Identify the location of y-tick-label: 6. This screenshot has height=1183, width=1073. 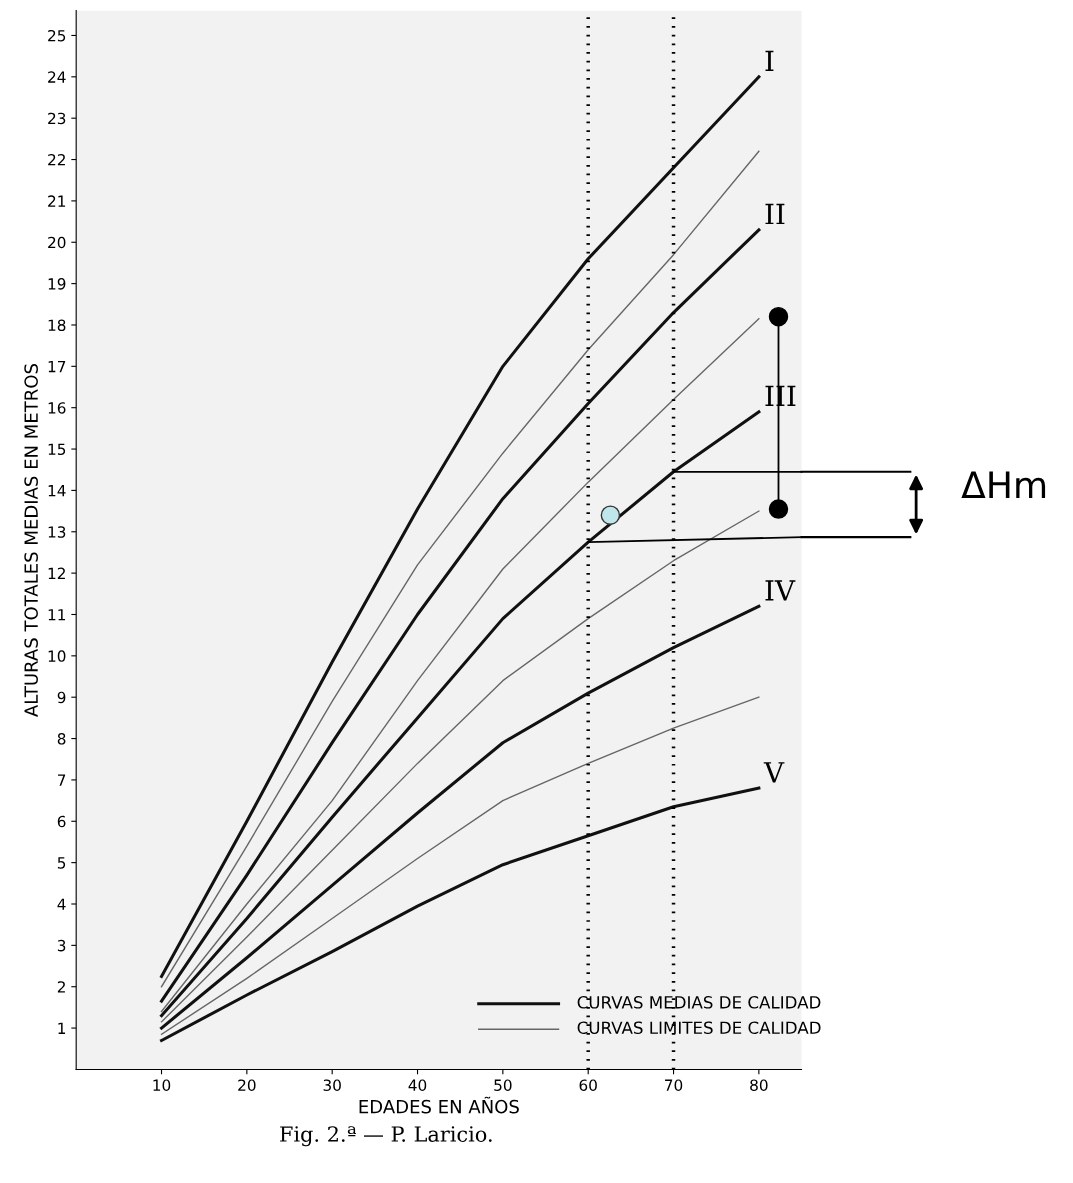
(61, 821).